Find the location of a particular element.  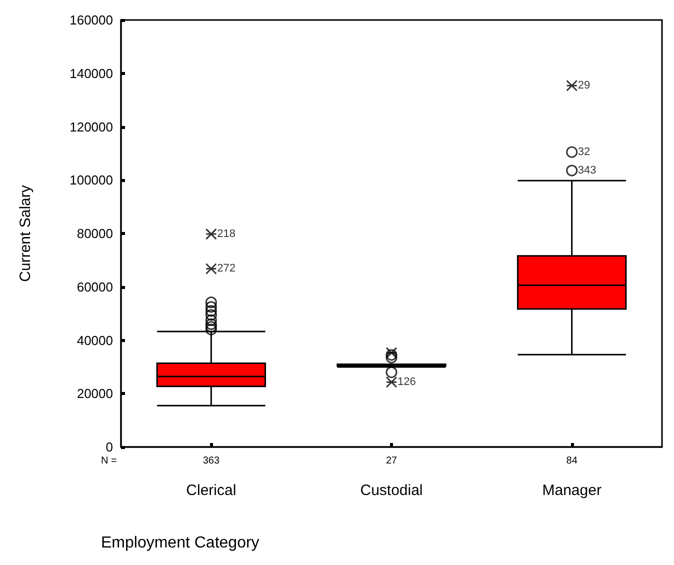

x-tick-label: Clerical is located at coordinates (211, 490).